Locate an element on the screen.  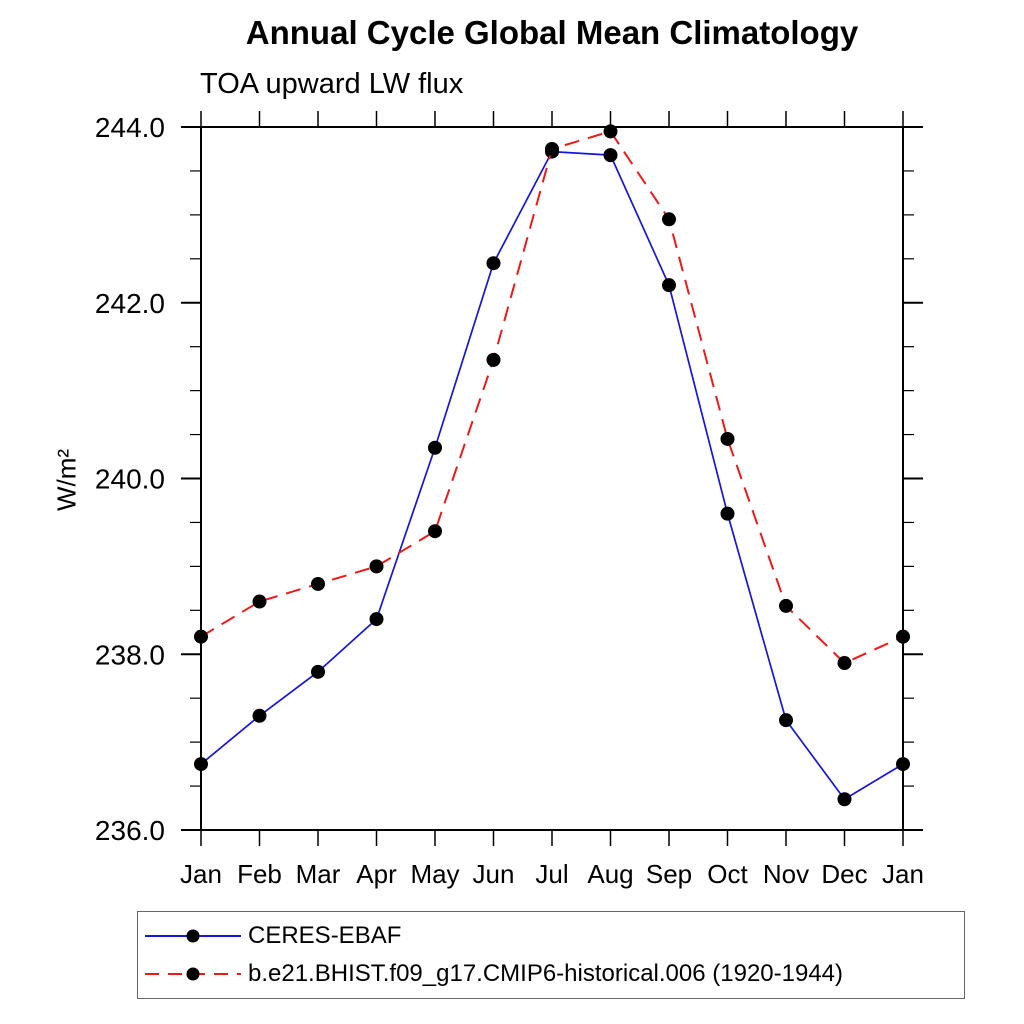
legend-label-obs: CERES-EBAF is located at coordinates (325, 935).